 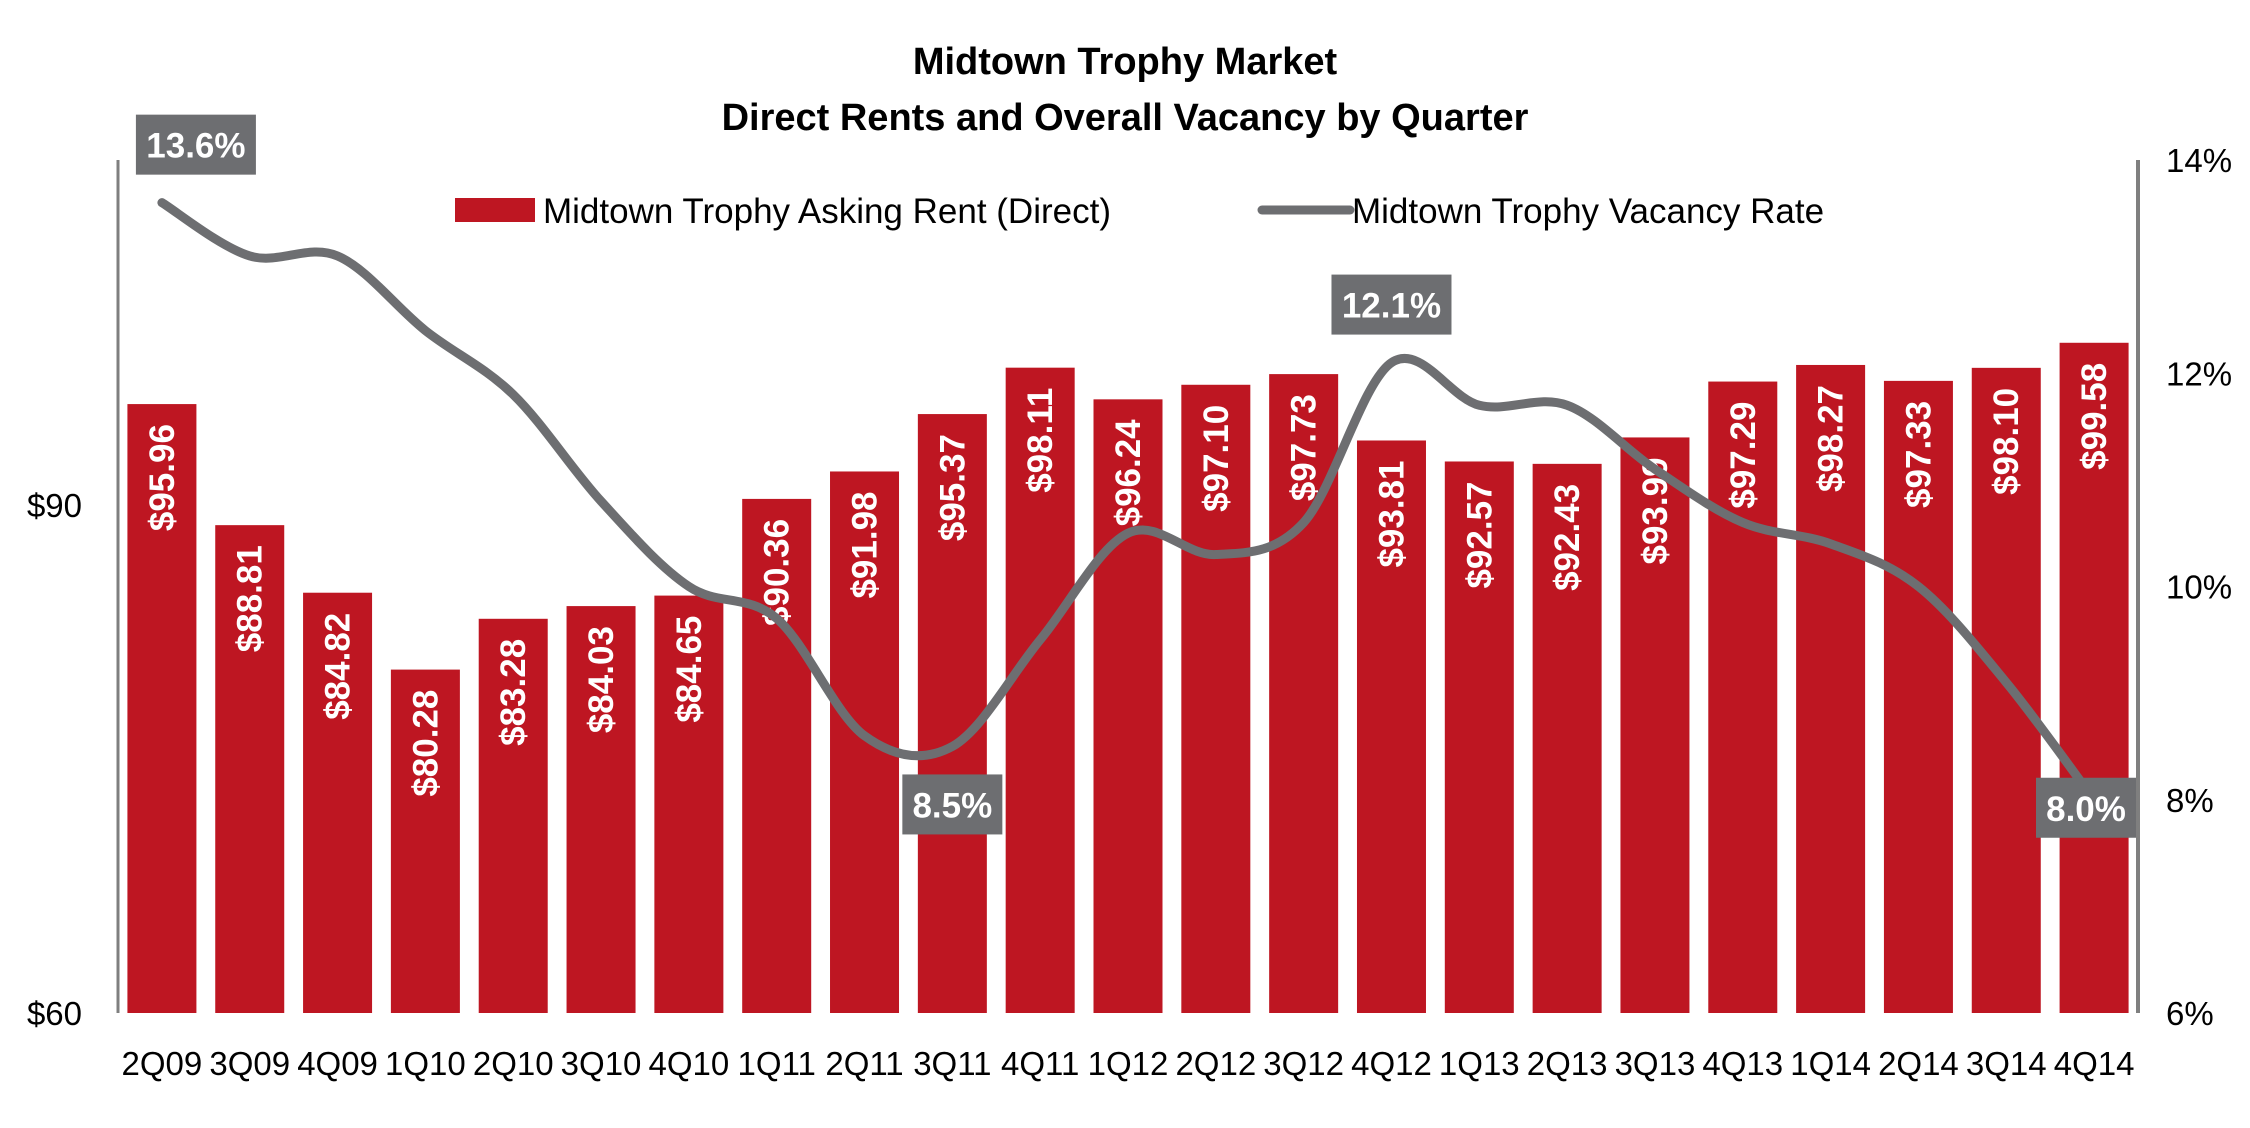 What do you see at coordinates (1040, 440) in the screenshot?
I see `bar-label-4Q11: $98.11` at bounding box center [1040, 440].